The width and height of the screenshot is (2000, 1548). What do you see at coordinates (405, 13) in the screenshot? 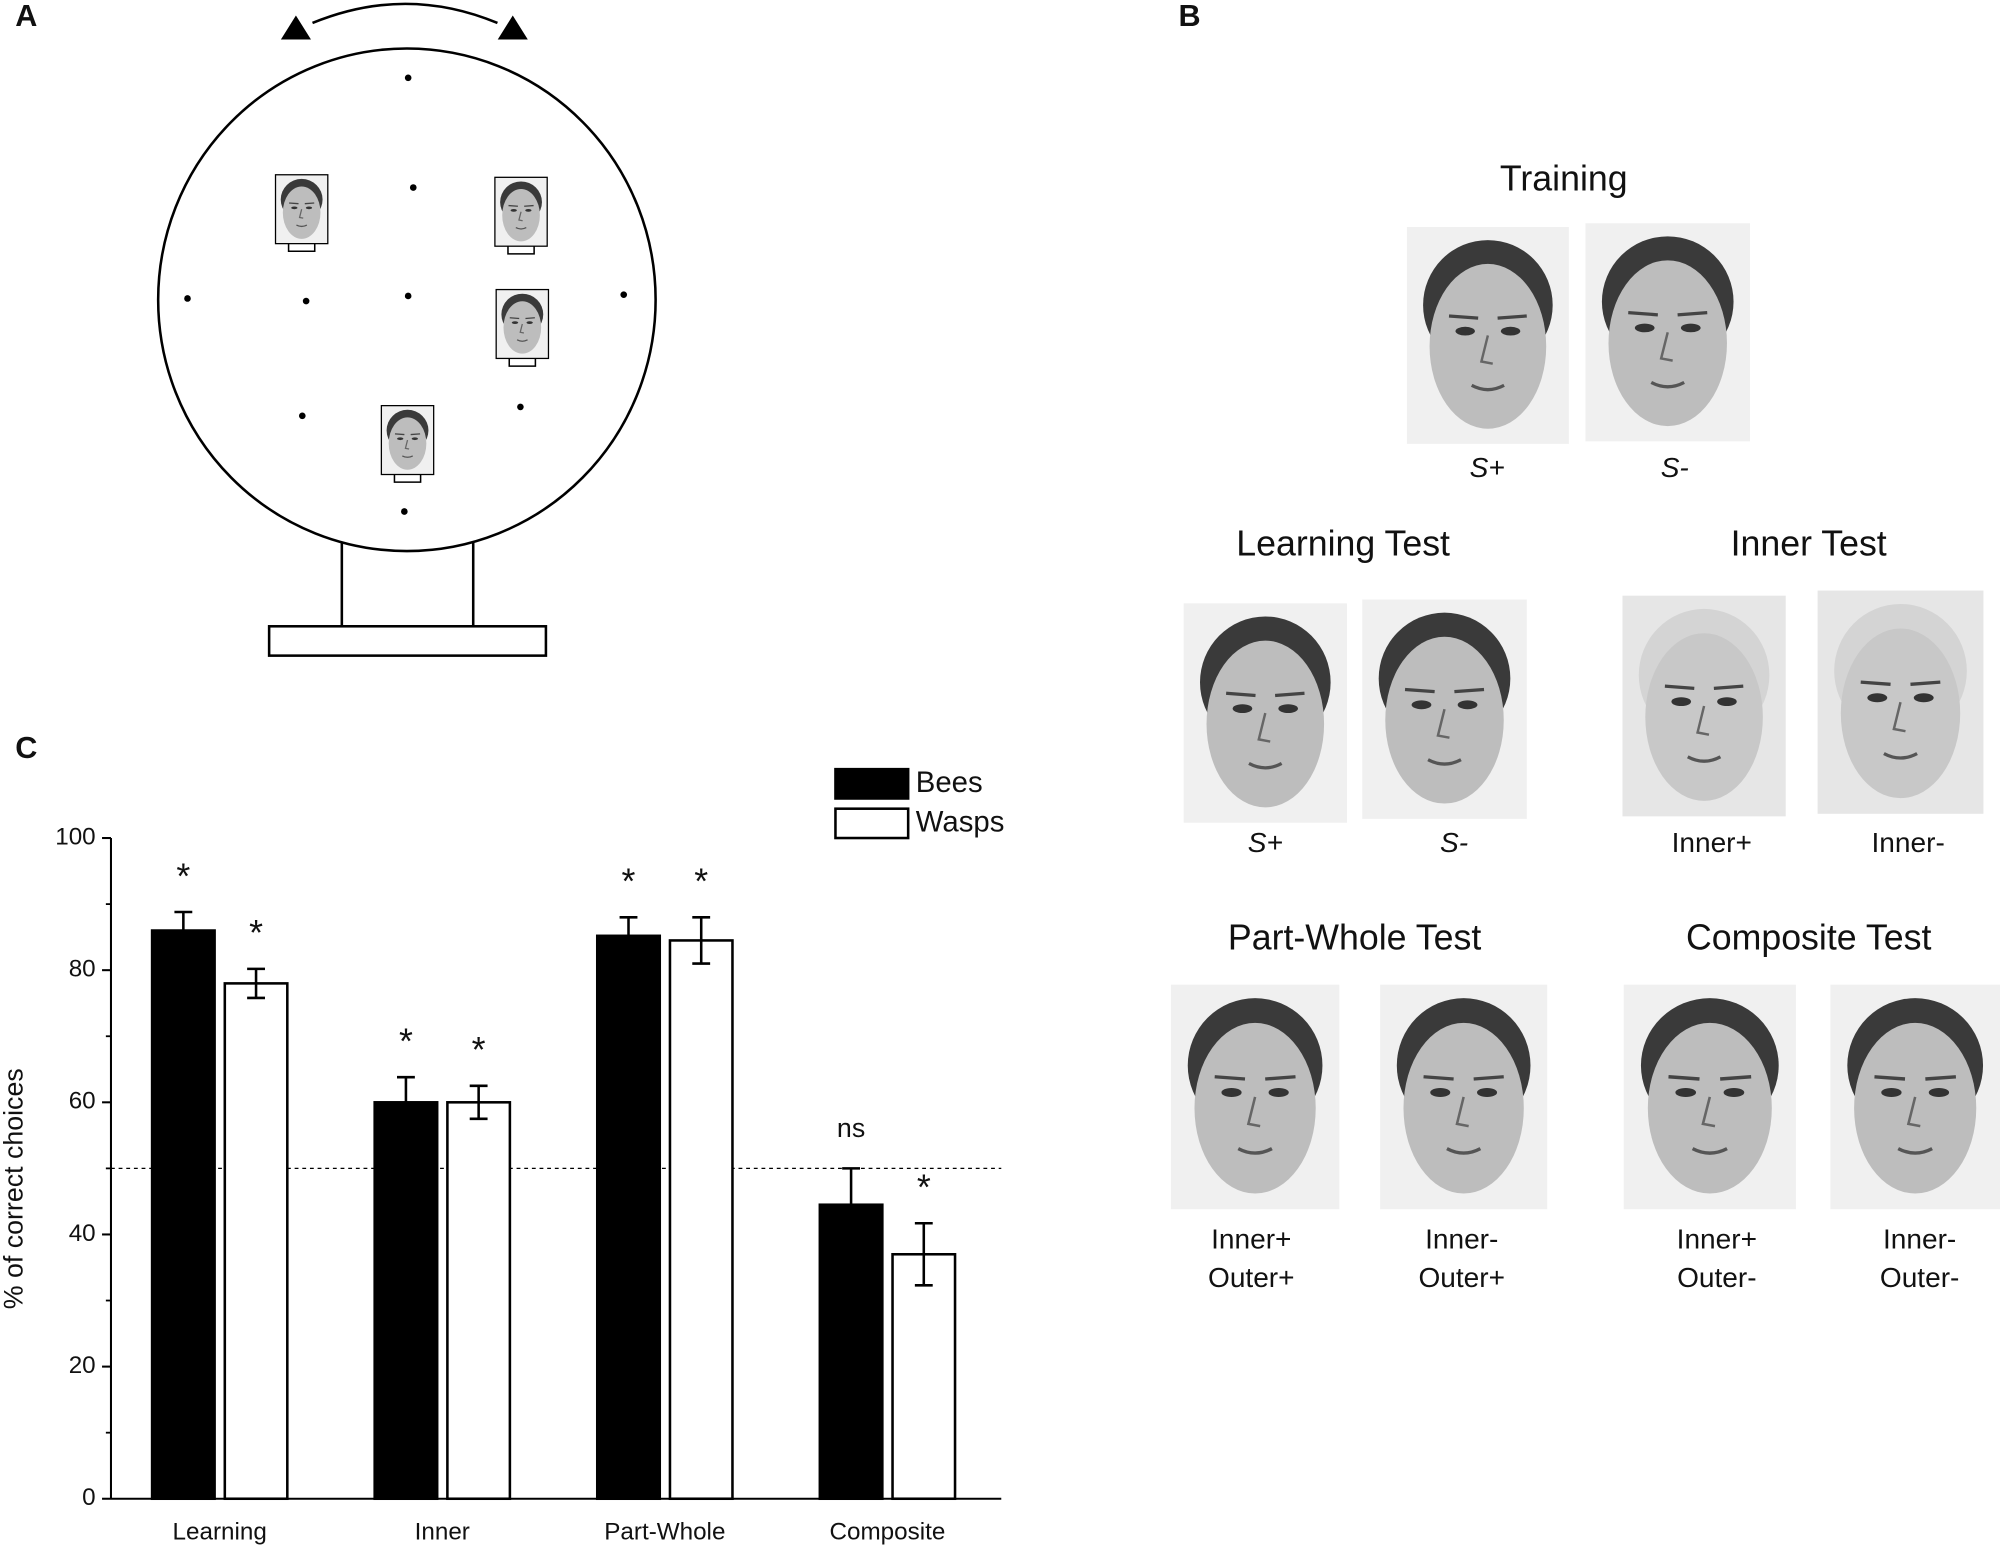
I see `rotation-arc` at bounding box center [405, 13].